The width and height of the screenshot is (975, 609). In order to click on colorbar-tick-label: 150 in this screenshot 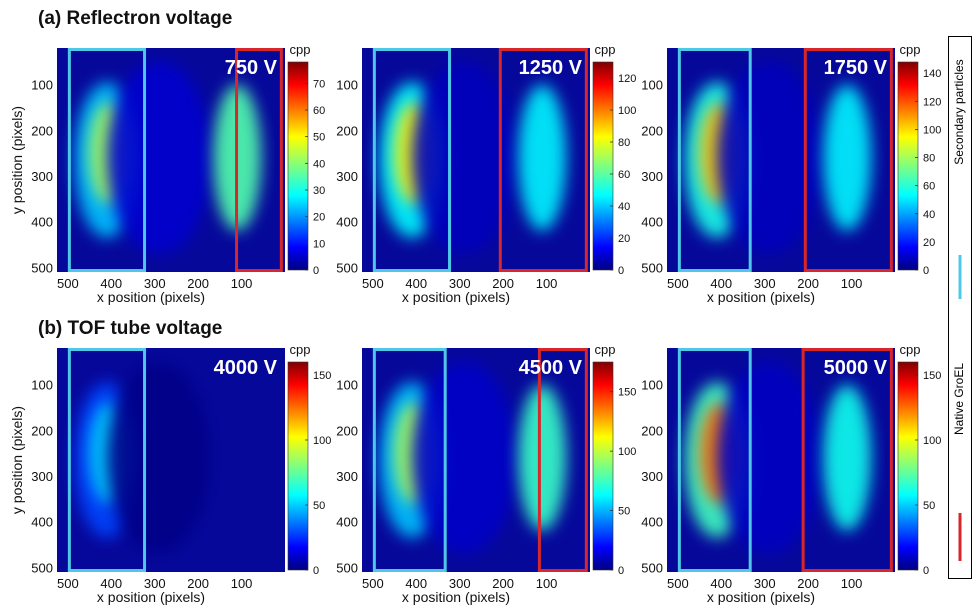, I will do `click(627, 393)`.